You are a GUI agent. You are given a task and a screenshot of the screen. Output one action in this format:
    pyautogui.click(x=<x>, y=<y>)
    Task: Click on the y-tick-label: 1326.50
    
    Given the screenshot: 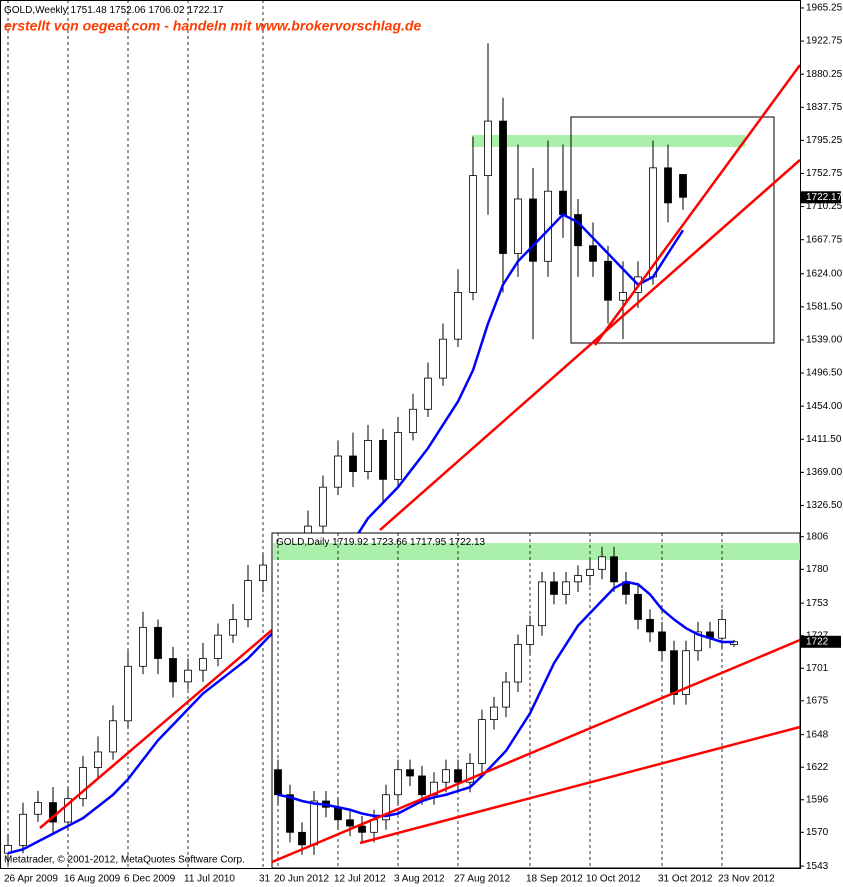 What is the action you would take?
    pyautogui.click(x=824, y=505)
    